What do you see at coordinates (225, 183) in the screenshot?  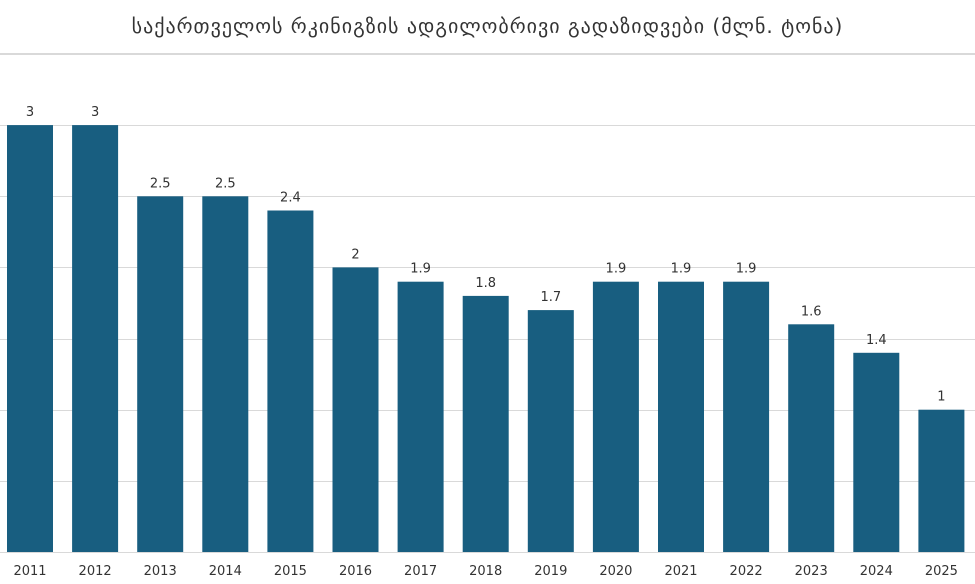 I see `data-label-2014: 2.5` at bounding box center [225, 183].